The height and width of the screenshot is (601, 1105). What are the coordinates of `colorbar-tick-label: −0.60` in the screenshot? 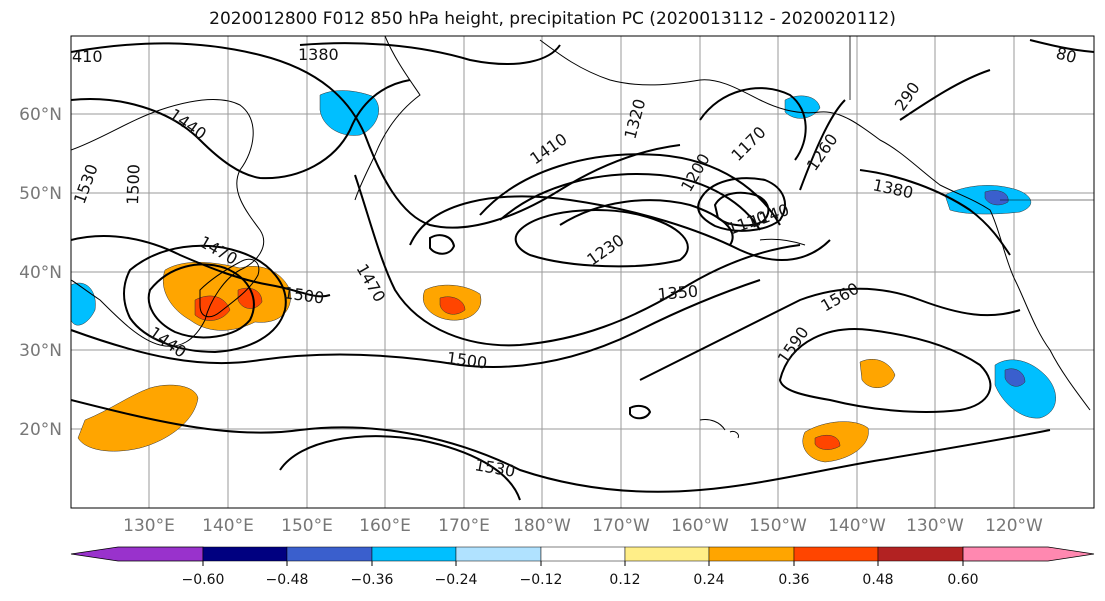 It's located at (203, 580).